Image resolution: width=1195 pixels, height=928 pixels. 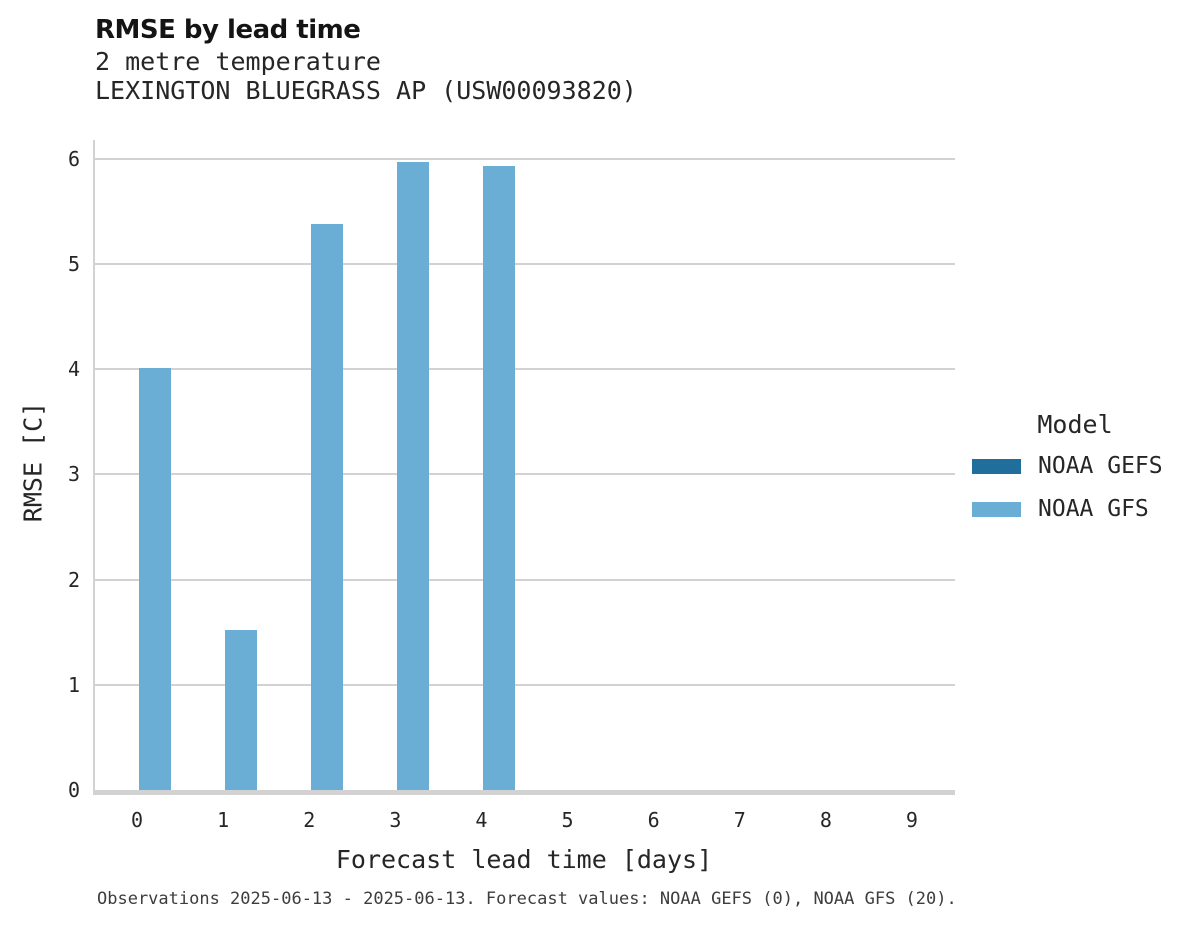 What do you see at coordinates (94, 467) in the screenshot?
I see `y-axis-spine` at bounding box center [94, 467].